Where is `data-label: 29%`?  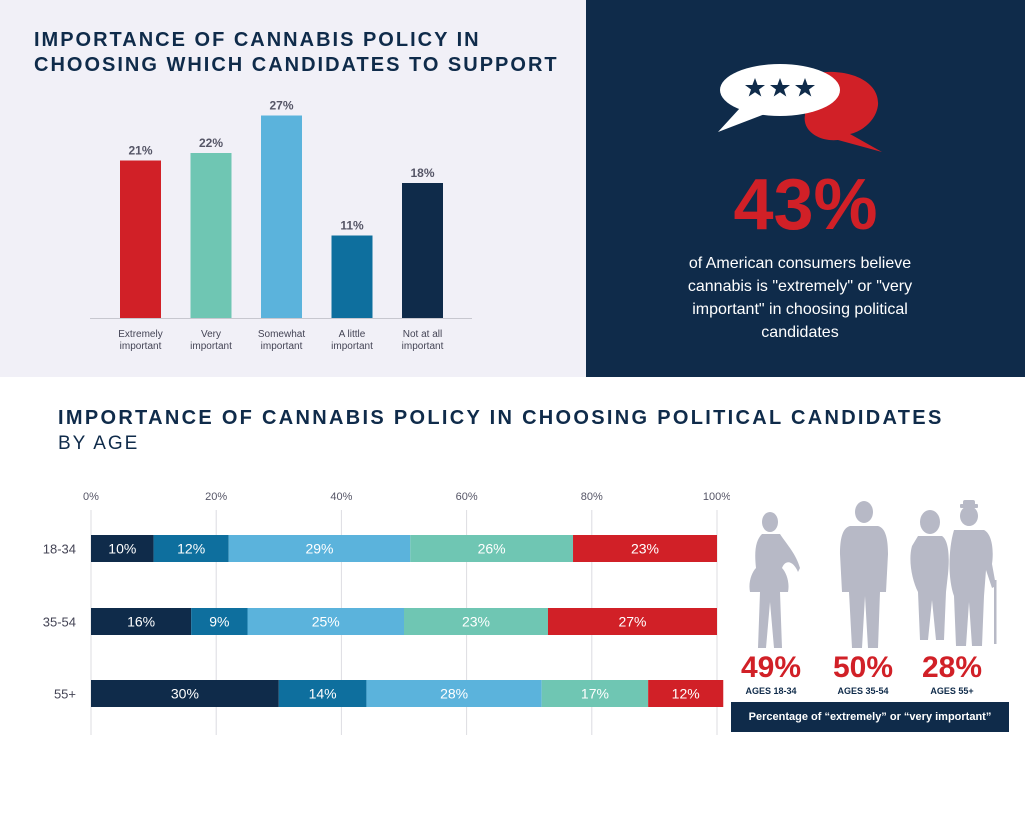 data-label: 29% is located at coordinates (319, 549).